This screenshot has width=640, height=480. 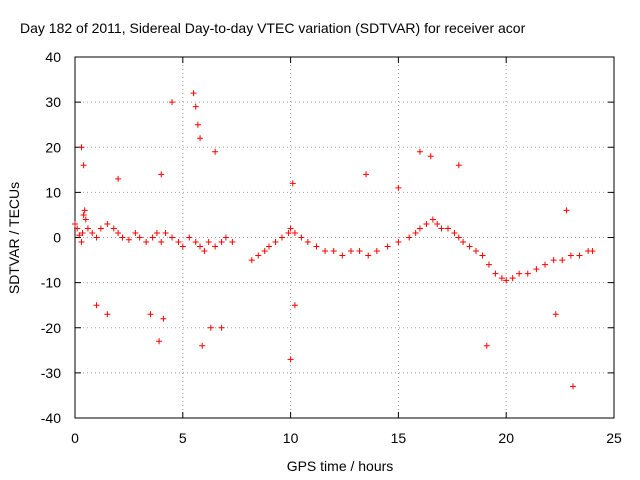 What do you see at coordinates (51, 373) in the screenshot?
I see `y-tick-label: -30` at bounding box center [51, 373].